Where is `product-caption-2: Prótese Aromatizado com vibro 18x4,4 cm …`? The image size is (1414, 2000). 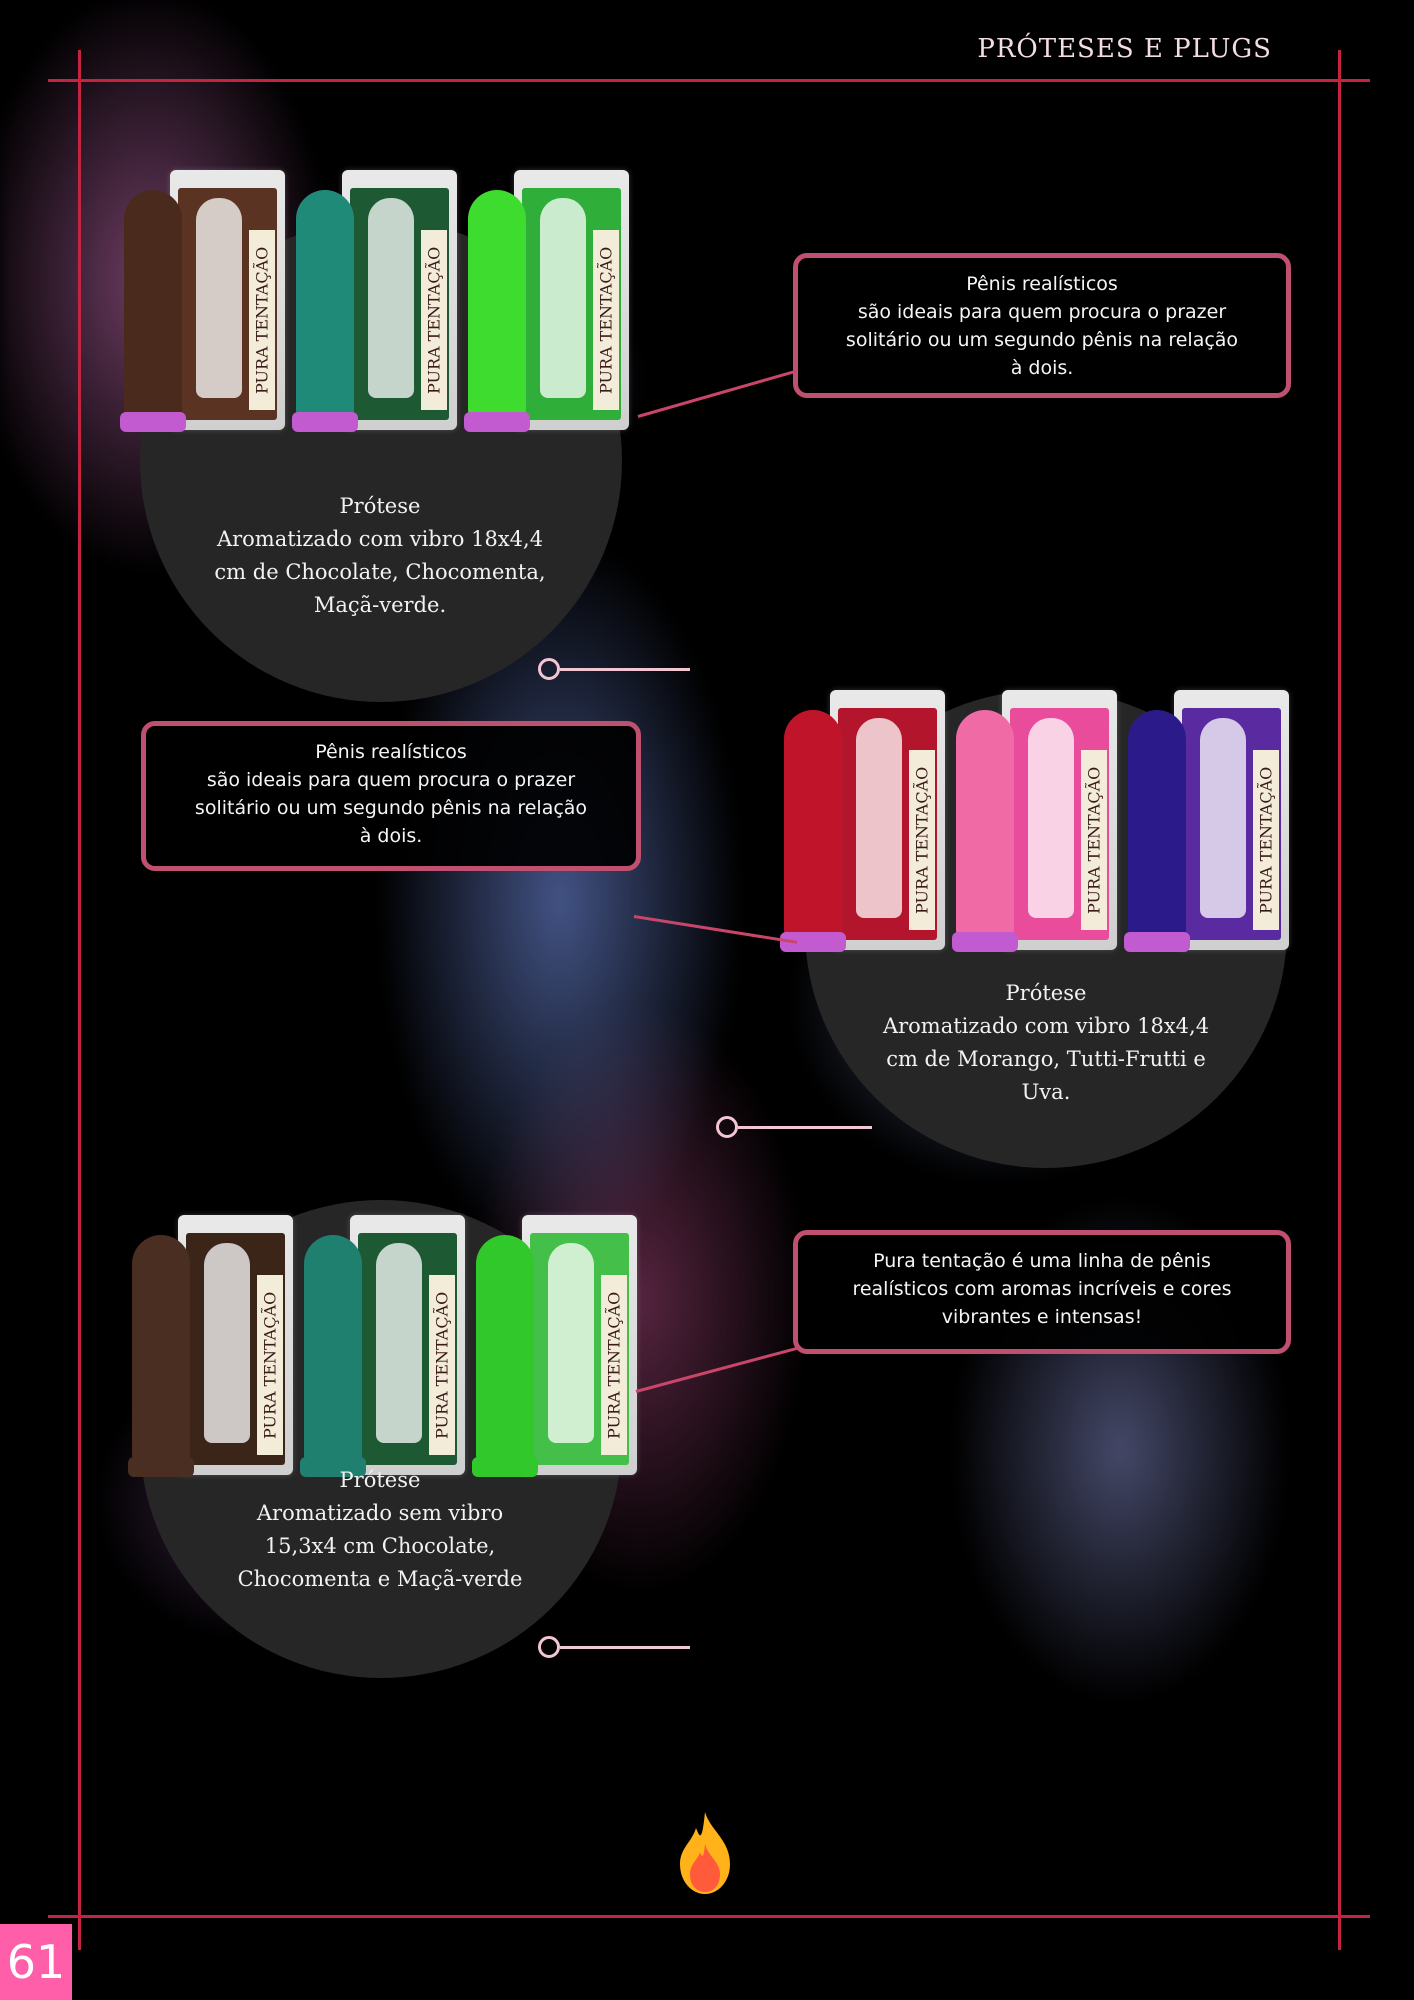
product-caption-2: Prótese Aromatizado com vibro 18x4,4 cm … is located at coordinates (1046, 1043).